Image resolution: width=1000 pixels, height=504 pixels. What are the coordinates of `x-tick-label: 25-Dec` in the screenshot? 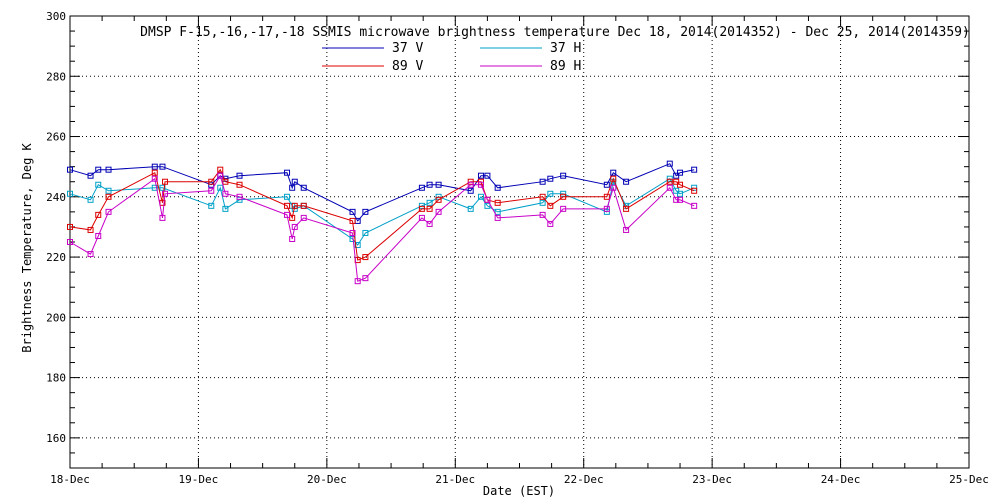 It's located at (969, 479).